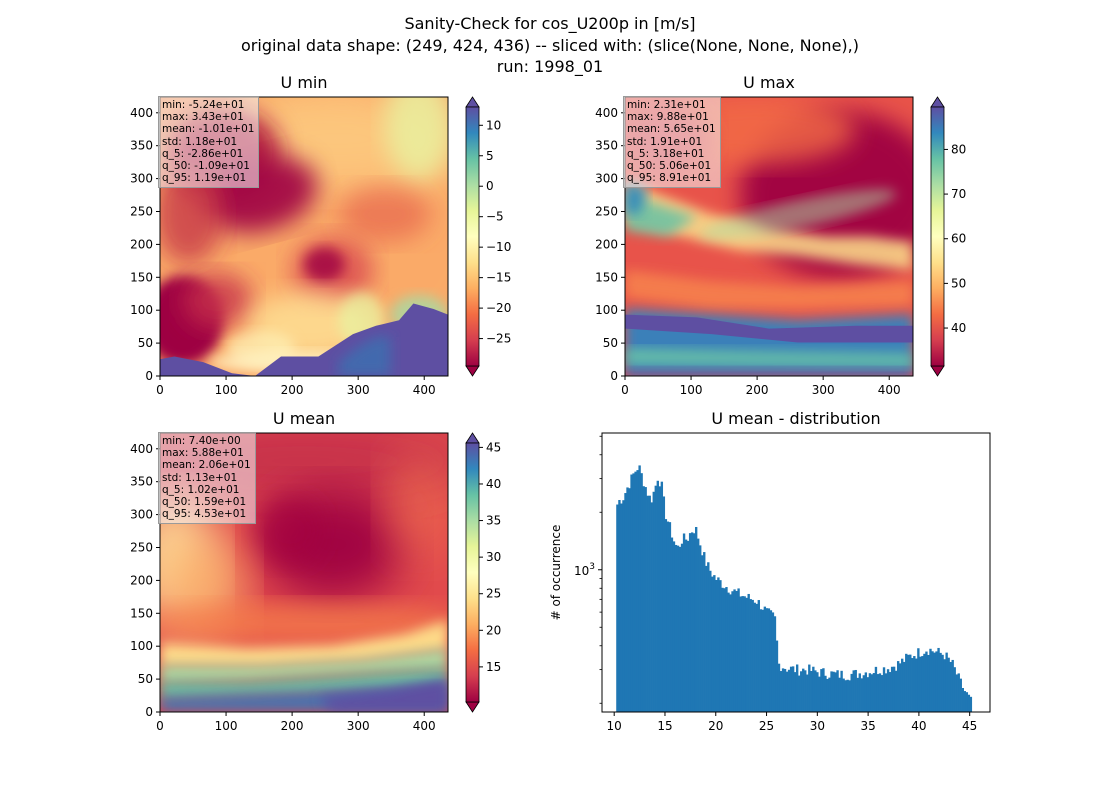 The width and height of the screenshot is (1100, 800). What do you see at coordinates (304, 236) in the screenshot?
I see `umin-frame` at bounding box center [304, 236].